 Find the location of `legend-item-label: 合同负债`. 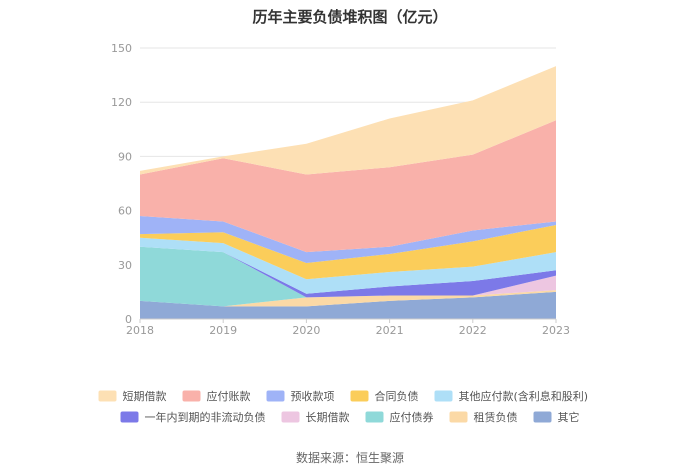

legend-item-label: 合同负债 is located at coordinates (397, 396).